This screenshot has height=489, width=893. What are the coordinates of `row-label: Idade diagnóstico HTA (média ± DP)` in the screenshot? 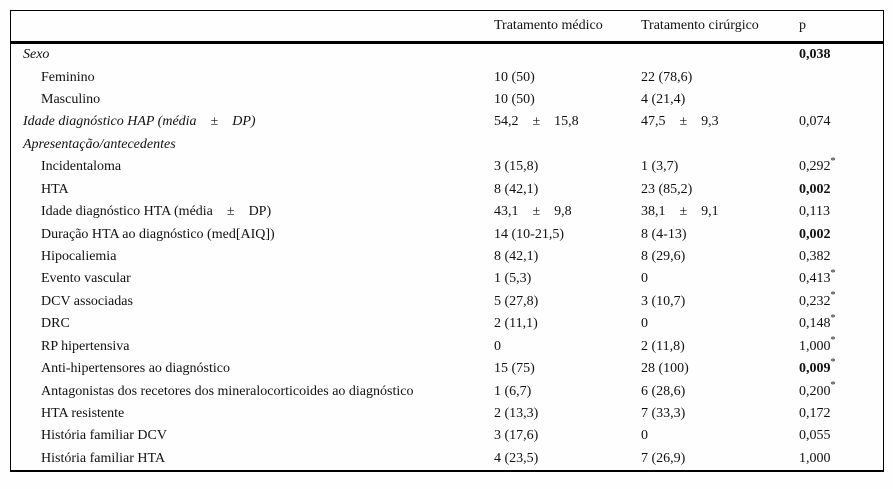 It's located at (156, 212).